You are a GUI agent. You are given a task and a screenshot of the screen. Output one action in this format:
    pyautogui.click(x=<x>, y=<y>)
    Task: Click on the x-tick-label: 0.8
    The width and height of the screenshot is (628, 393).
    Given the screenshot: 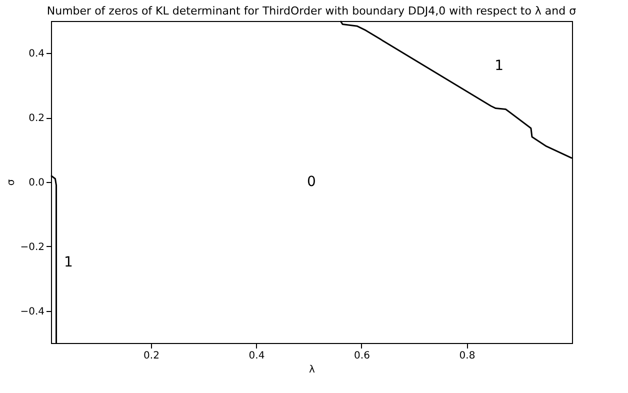 What is the action you would take?
    pyautogui.click(x=467, y=356)
    